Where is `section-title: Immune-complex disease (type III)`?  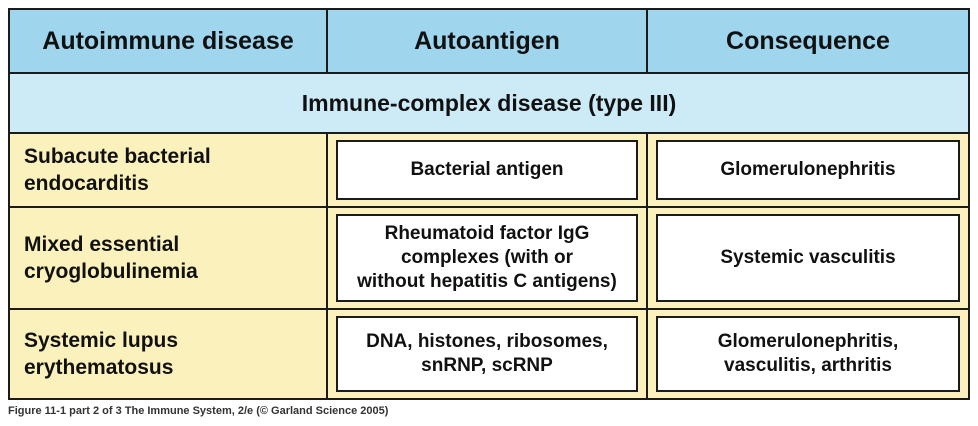 section-title: Immune-complex disease (type III) is located at coordinates (489, 104).